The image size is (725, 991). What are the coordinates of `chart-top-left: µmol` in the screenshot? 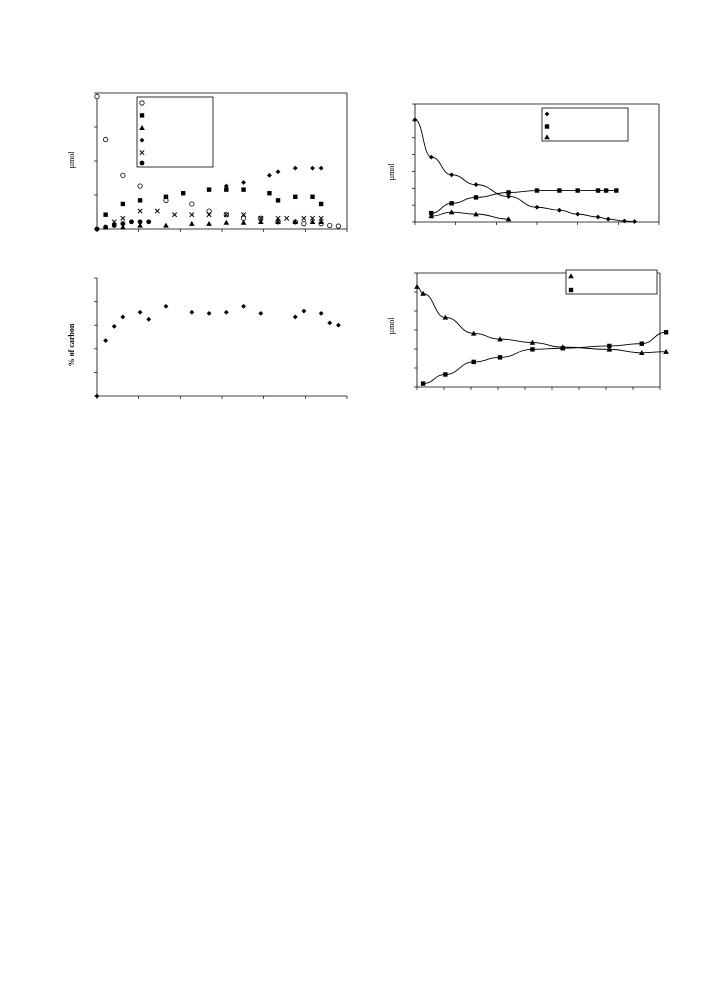 It's located at (207, 162).